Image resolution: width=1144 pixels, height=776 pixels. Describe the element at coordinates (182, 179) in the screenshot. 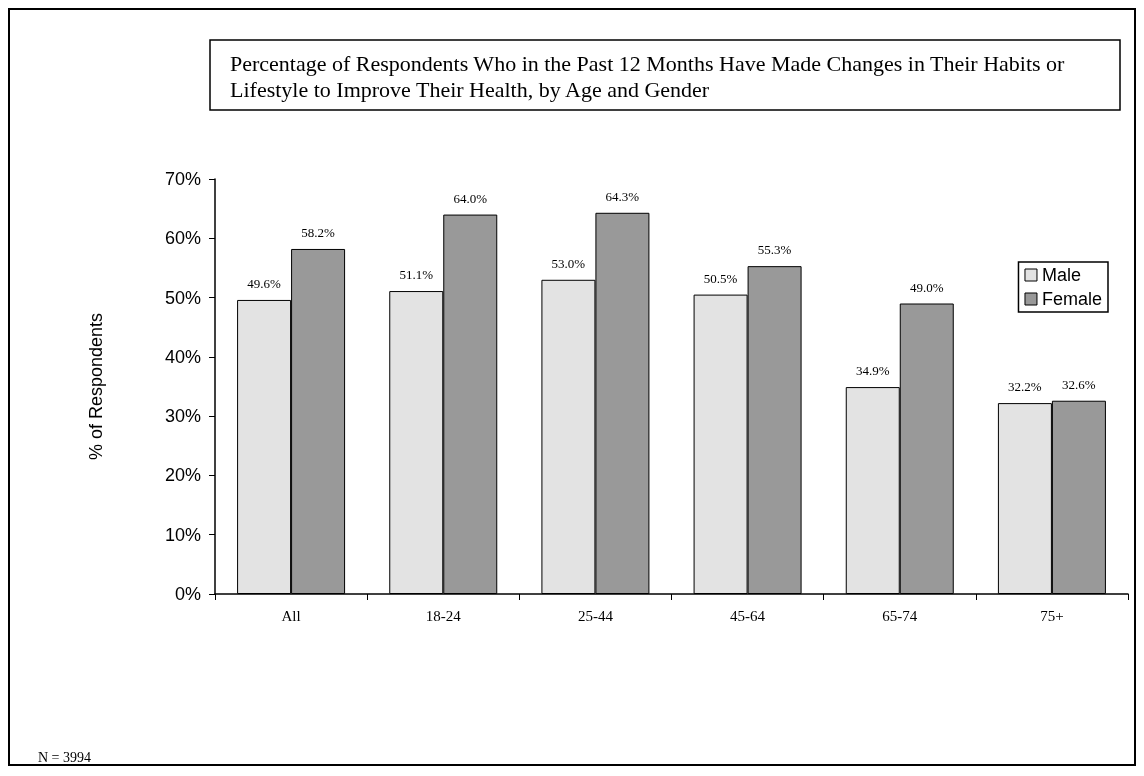

I see `y-tick-label: 70%` at that location.